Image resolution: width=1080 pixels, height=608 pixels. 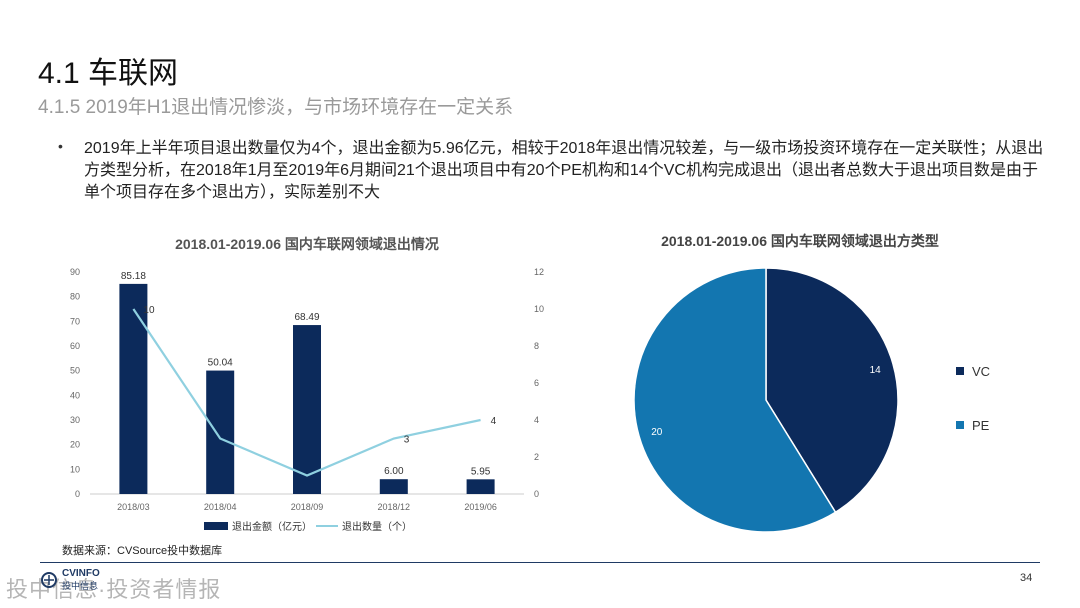 I want to click on bar-data-label: 6.00, so click(x=394, y=471).